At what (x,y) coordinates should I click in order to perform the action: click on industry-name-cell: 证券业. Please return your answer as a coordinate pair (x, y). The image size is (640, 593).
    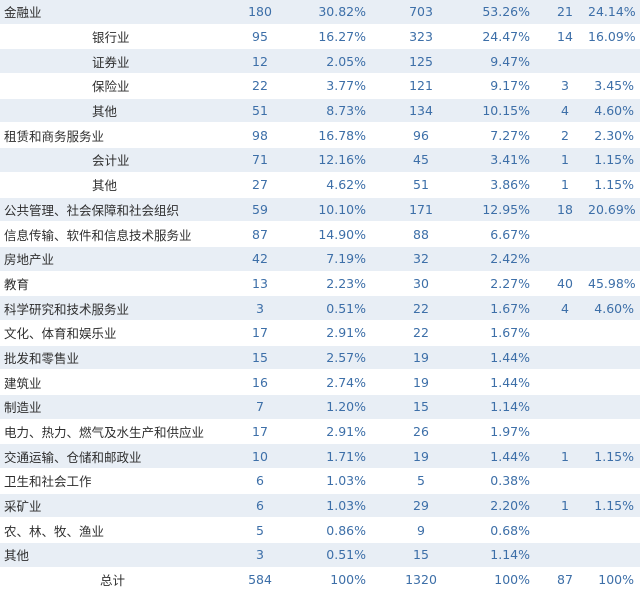
    Looking at the image, I should click on (111, 62).